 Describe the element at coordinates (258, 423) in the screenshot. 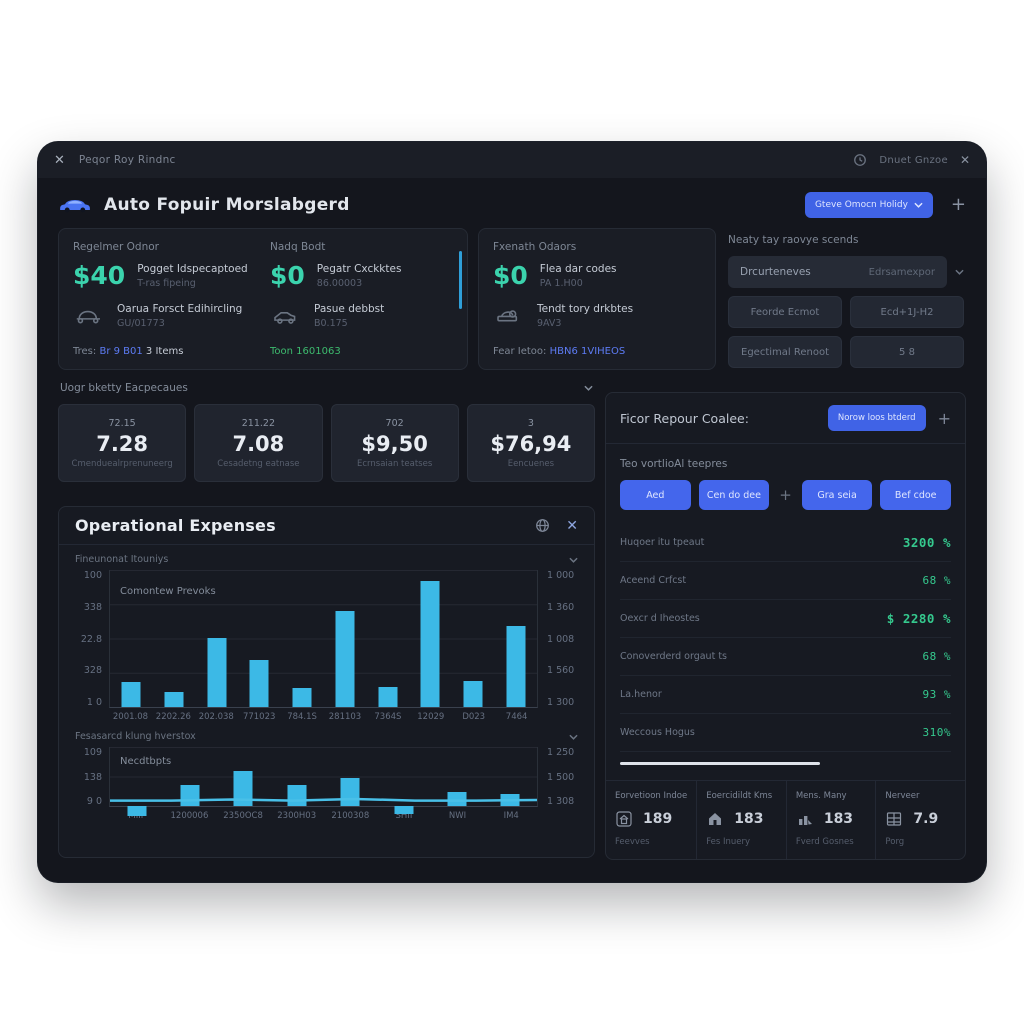

I see `tile-top-value: 211.22` at that location.